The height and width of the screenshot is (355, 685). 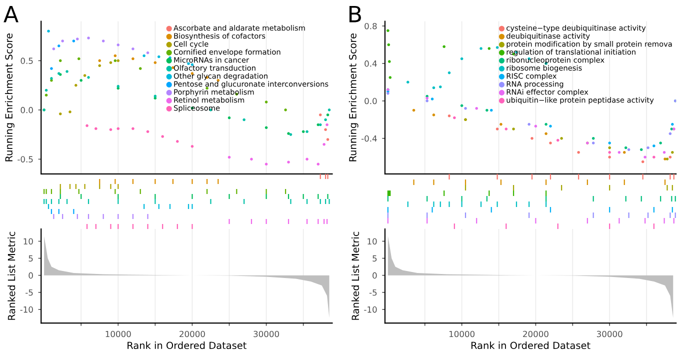 I want to click on y-tick-label: 0.4, so click(x=370, y=63).